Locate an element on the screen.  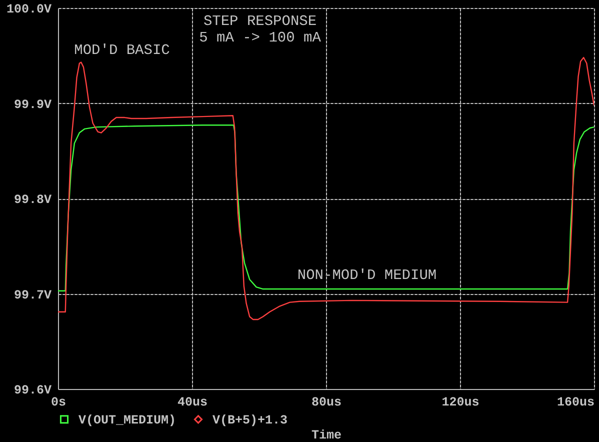
annotation: NON-MOD'D MEDIUM is located at coordinates (367, 276).